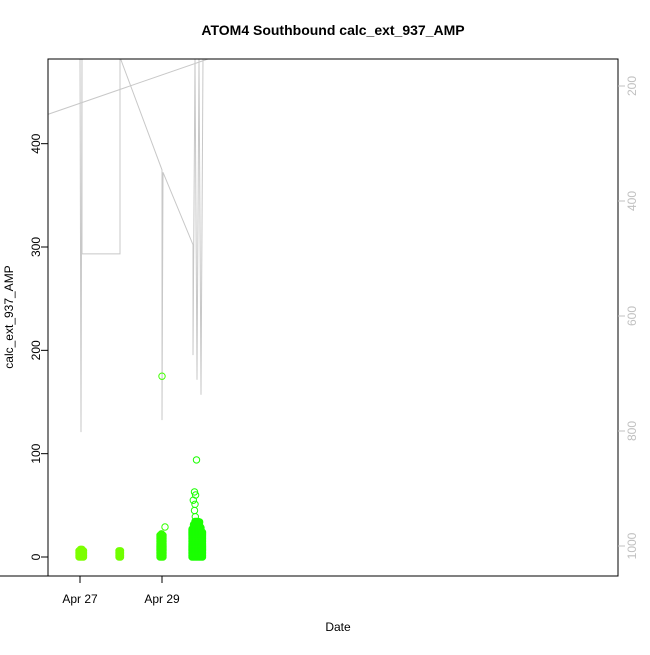 The image size is (650, 655). What do you see at coordinates (332, 30) in the screenshot?
I see `chart-title: ATOM4 Southbound calc_ext_937_AMP` at bounding box center [332, 30].